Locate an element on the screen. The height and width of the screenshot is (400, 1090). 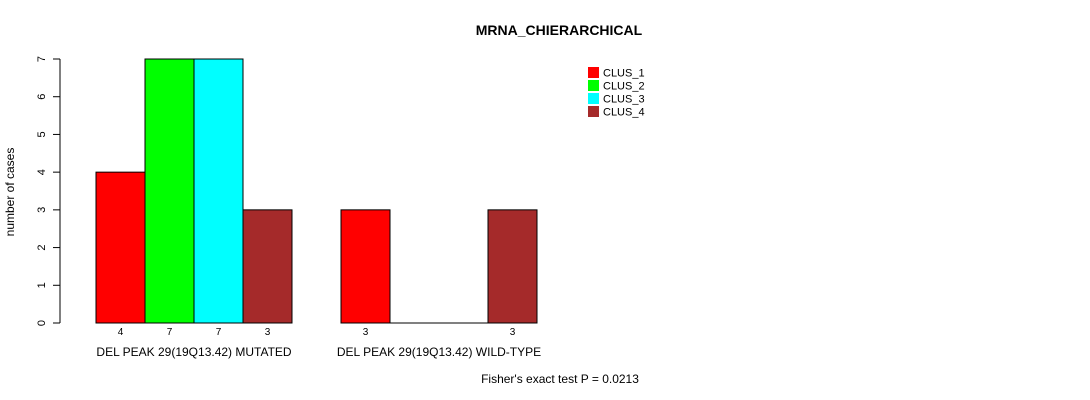
category-label: DEL PEAK 29(19Q13.42) WILD-TYPE is located at coordinates (439, 352).